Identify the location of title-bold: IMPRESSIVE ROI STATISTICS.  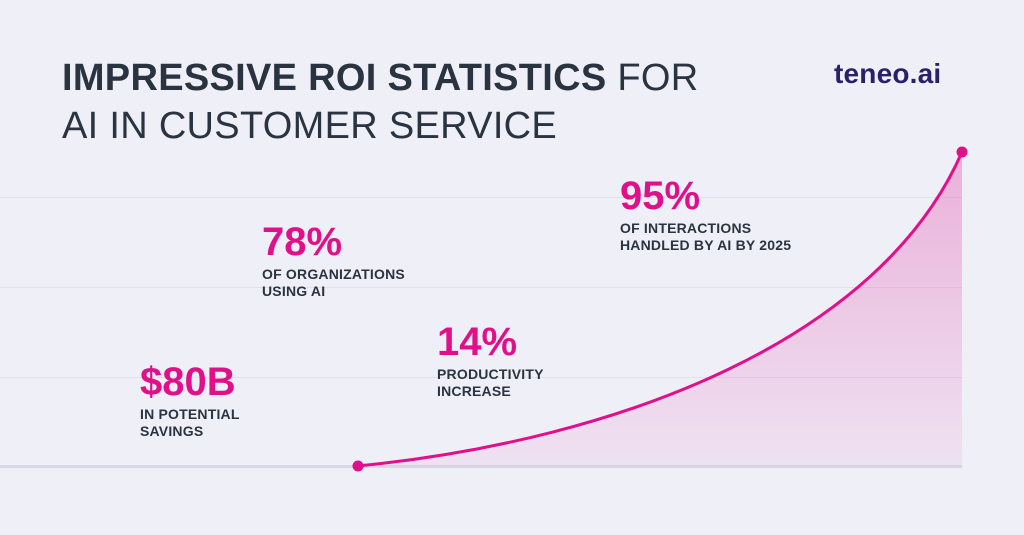
(334, 78).